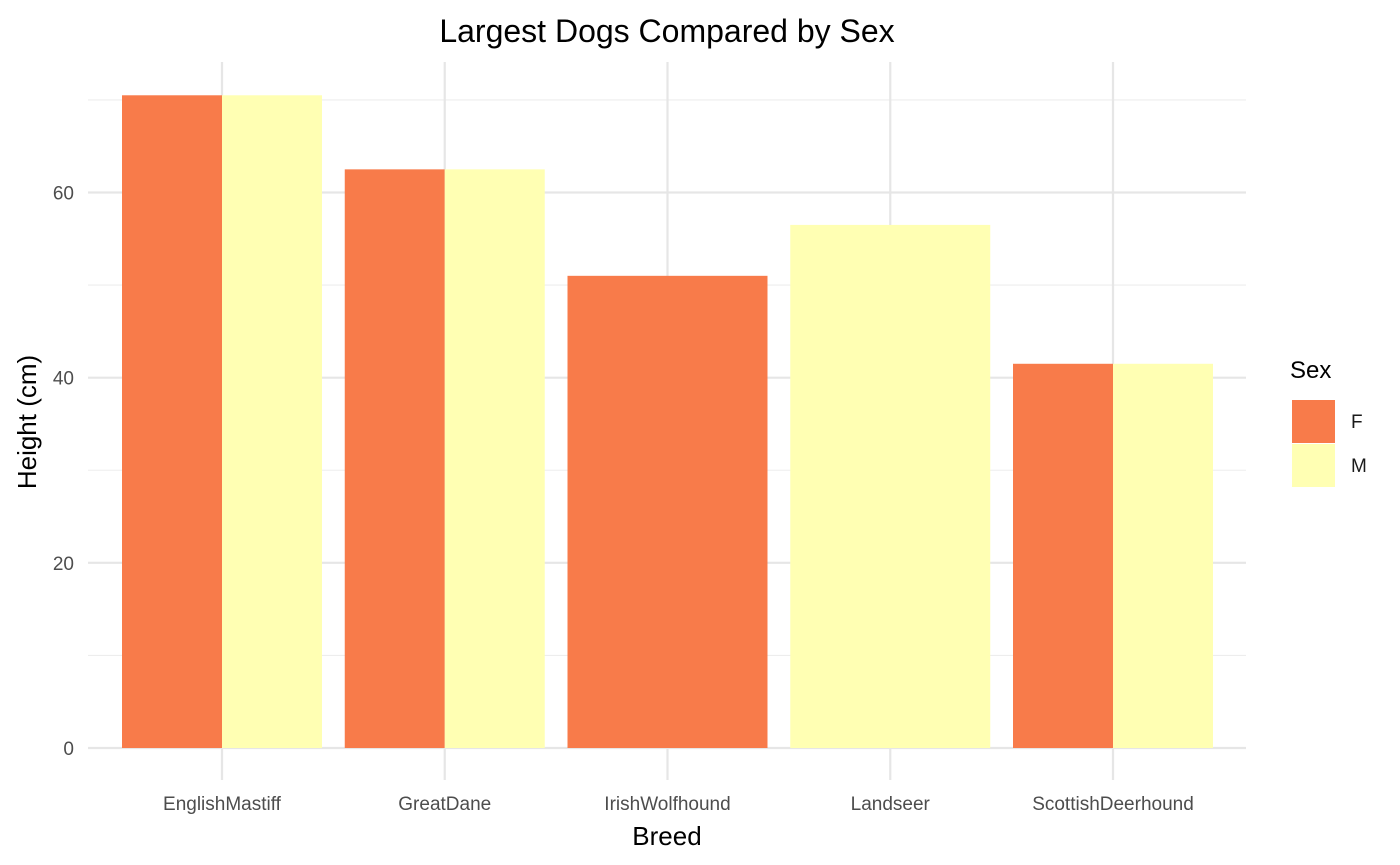  Describe the element at coordinates (63, 472) in the screenshot. I see `y-axis-ticks: 0 20 40 60` at that location.